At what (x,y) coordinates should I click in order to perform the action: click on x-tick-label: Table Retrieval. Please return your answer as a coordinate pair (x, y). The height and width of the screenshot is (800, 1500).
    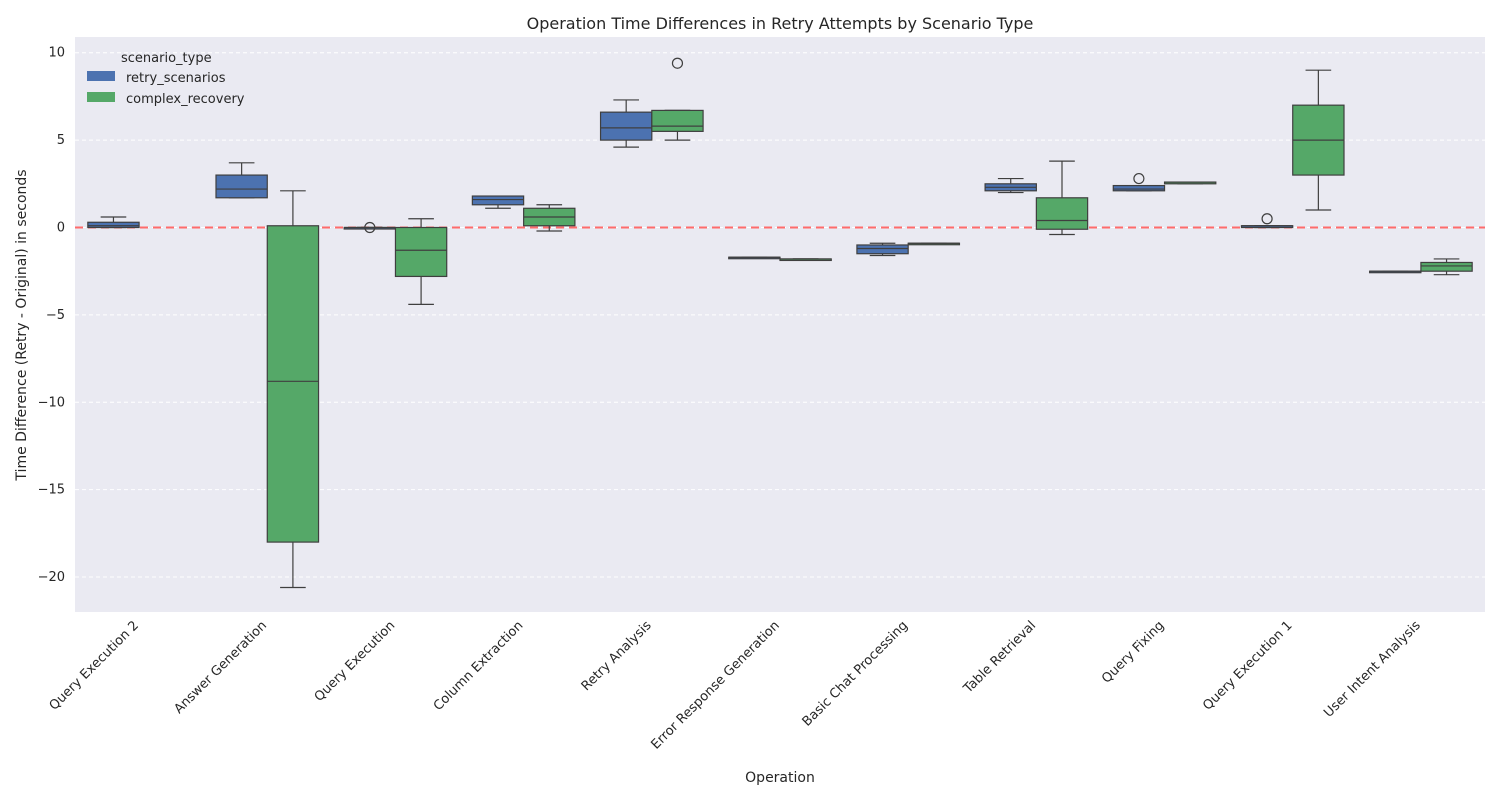
    Looking at the image, I should click on (999, 657).